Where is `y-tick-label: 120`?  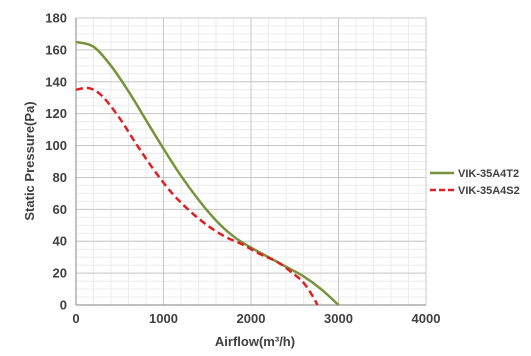
y-tick-label: 120 is located at coordinates (56, 113).